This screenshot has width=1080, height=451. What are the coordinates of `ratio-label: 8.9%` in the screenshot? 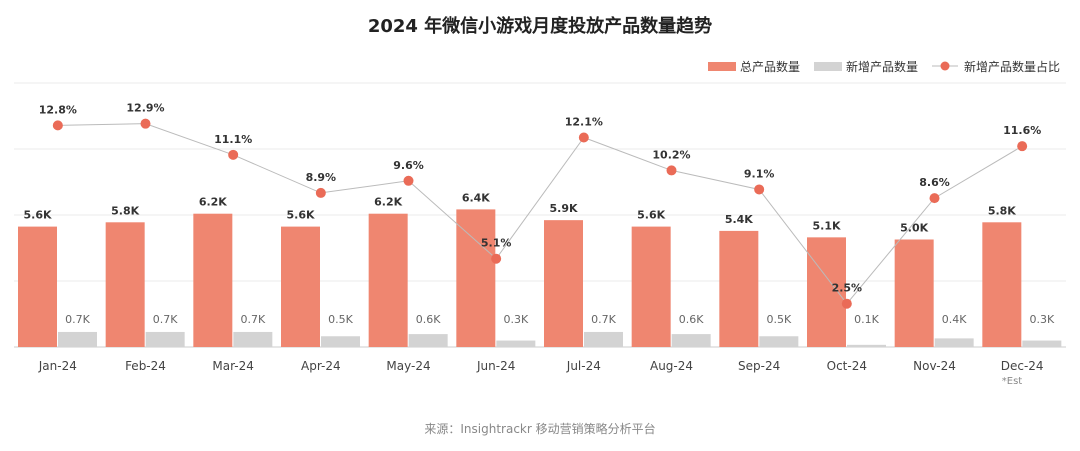 It's located at (321, 177).